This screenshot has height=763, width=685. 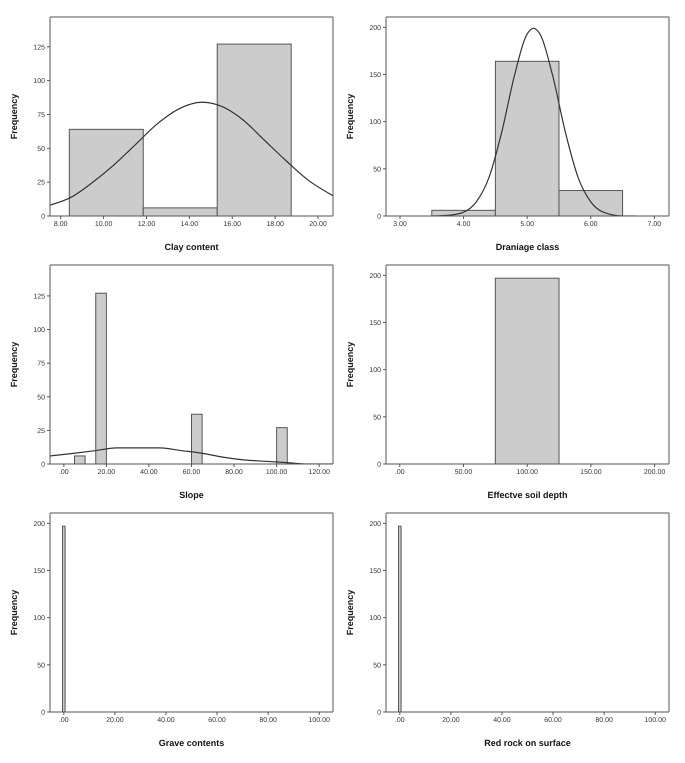 What do you see at coordinates (527, 495) in the screenshot?
I see `x-axis-title: Effectve soil depth` at bounding box center [527, 495].